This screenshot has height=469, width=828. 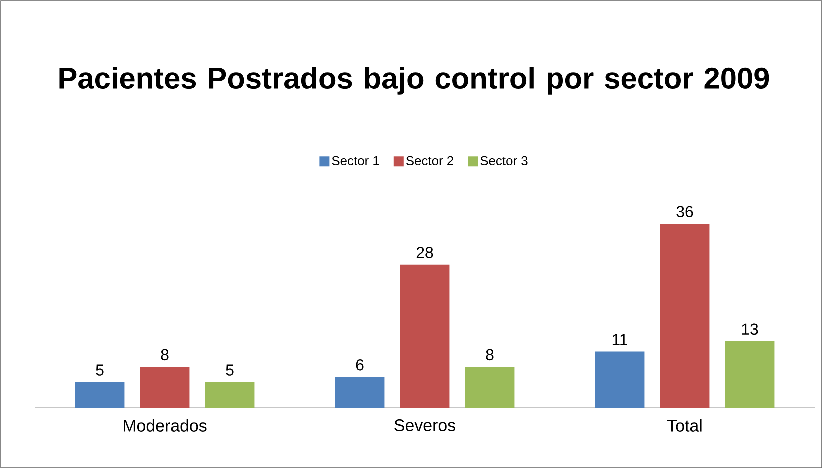 What do you see at coordinates (684, 426) in the screenshot?
I see `x-tick-label: Total` at bounding box center [684, 426].